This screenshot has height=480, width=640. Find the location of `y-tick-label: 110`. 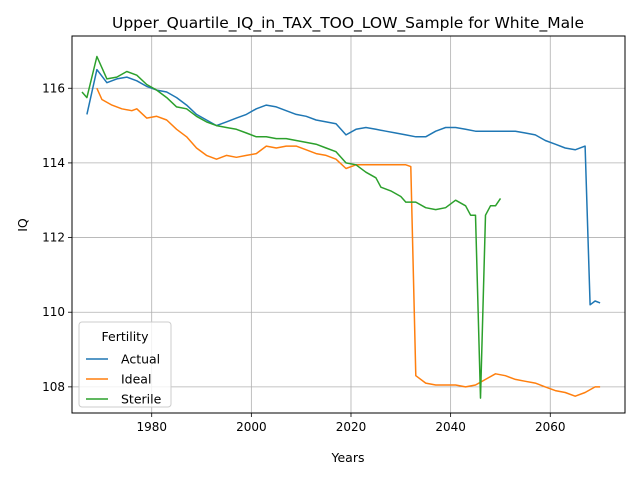

y-tick-label: 110 is located at coordinates (53, 312).